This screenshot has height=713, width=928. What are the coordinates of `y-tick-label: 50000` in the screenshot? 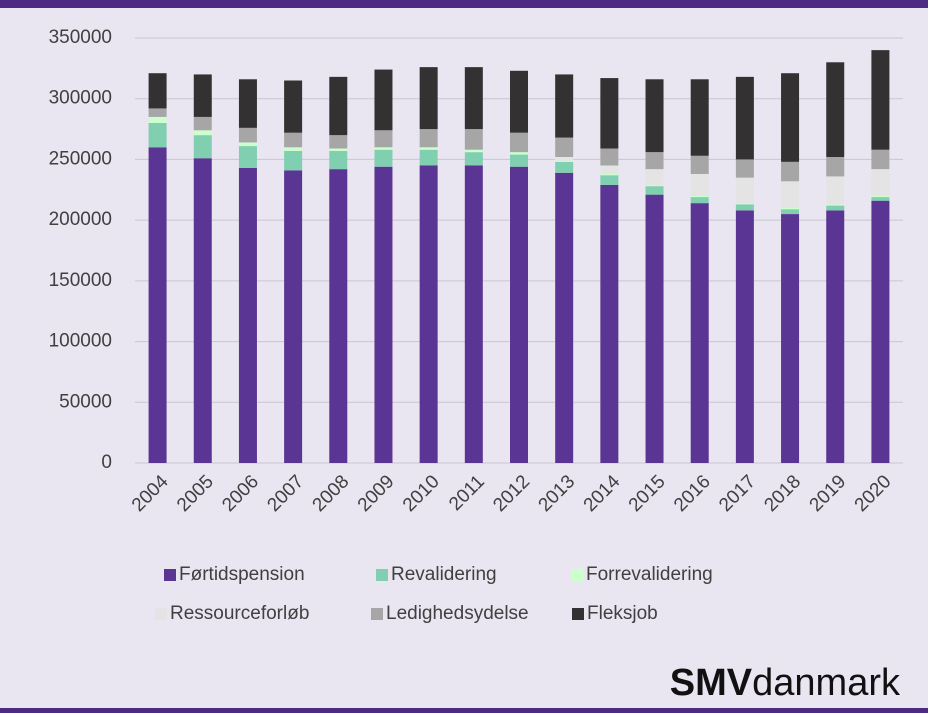 It's located at (85, 401).